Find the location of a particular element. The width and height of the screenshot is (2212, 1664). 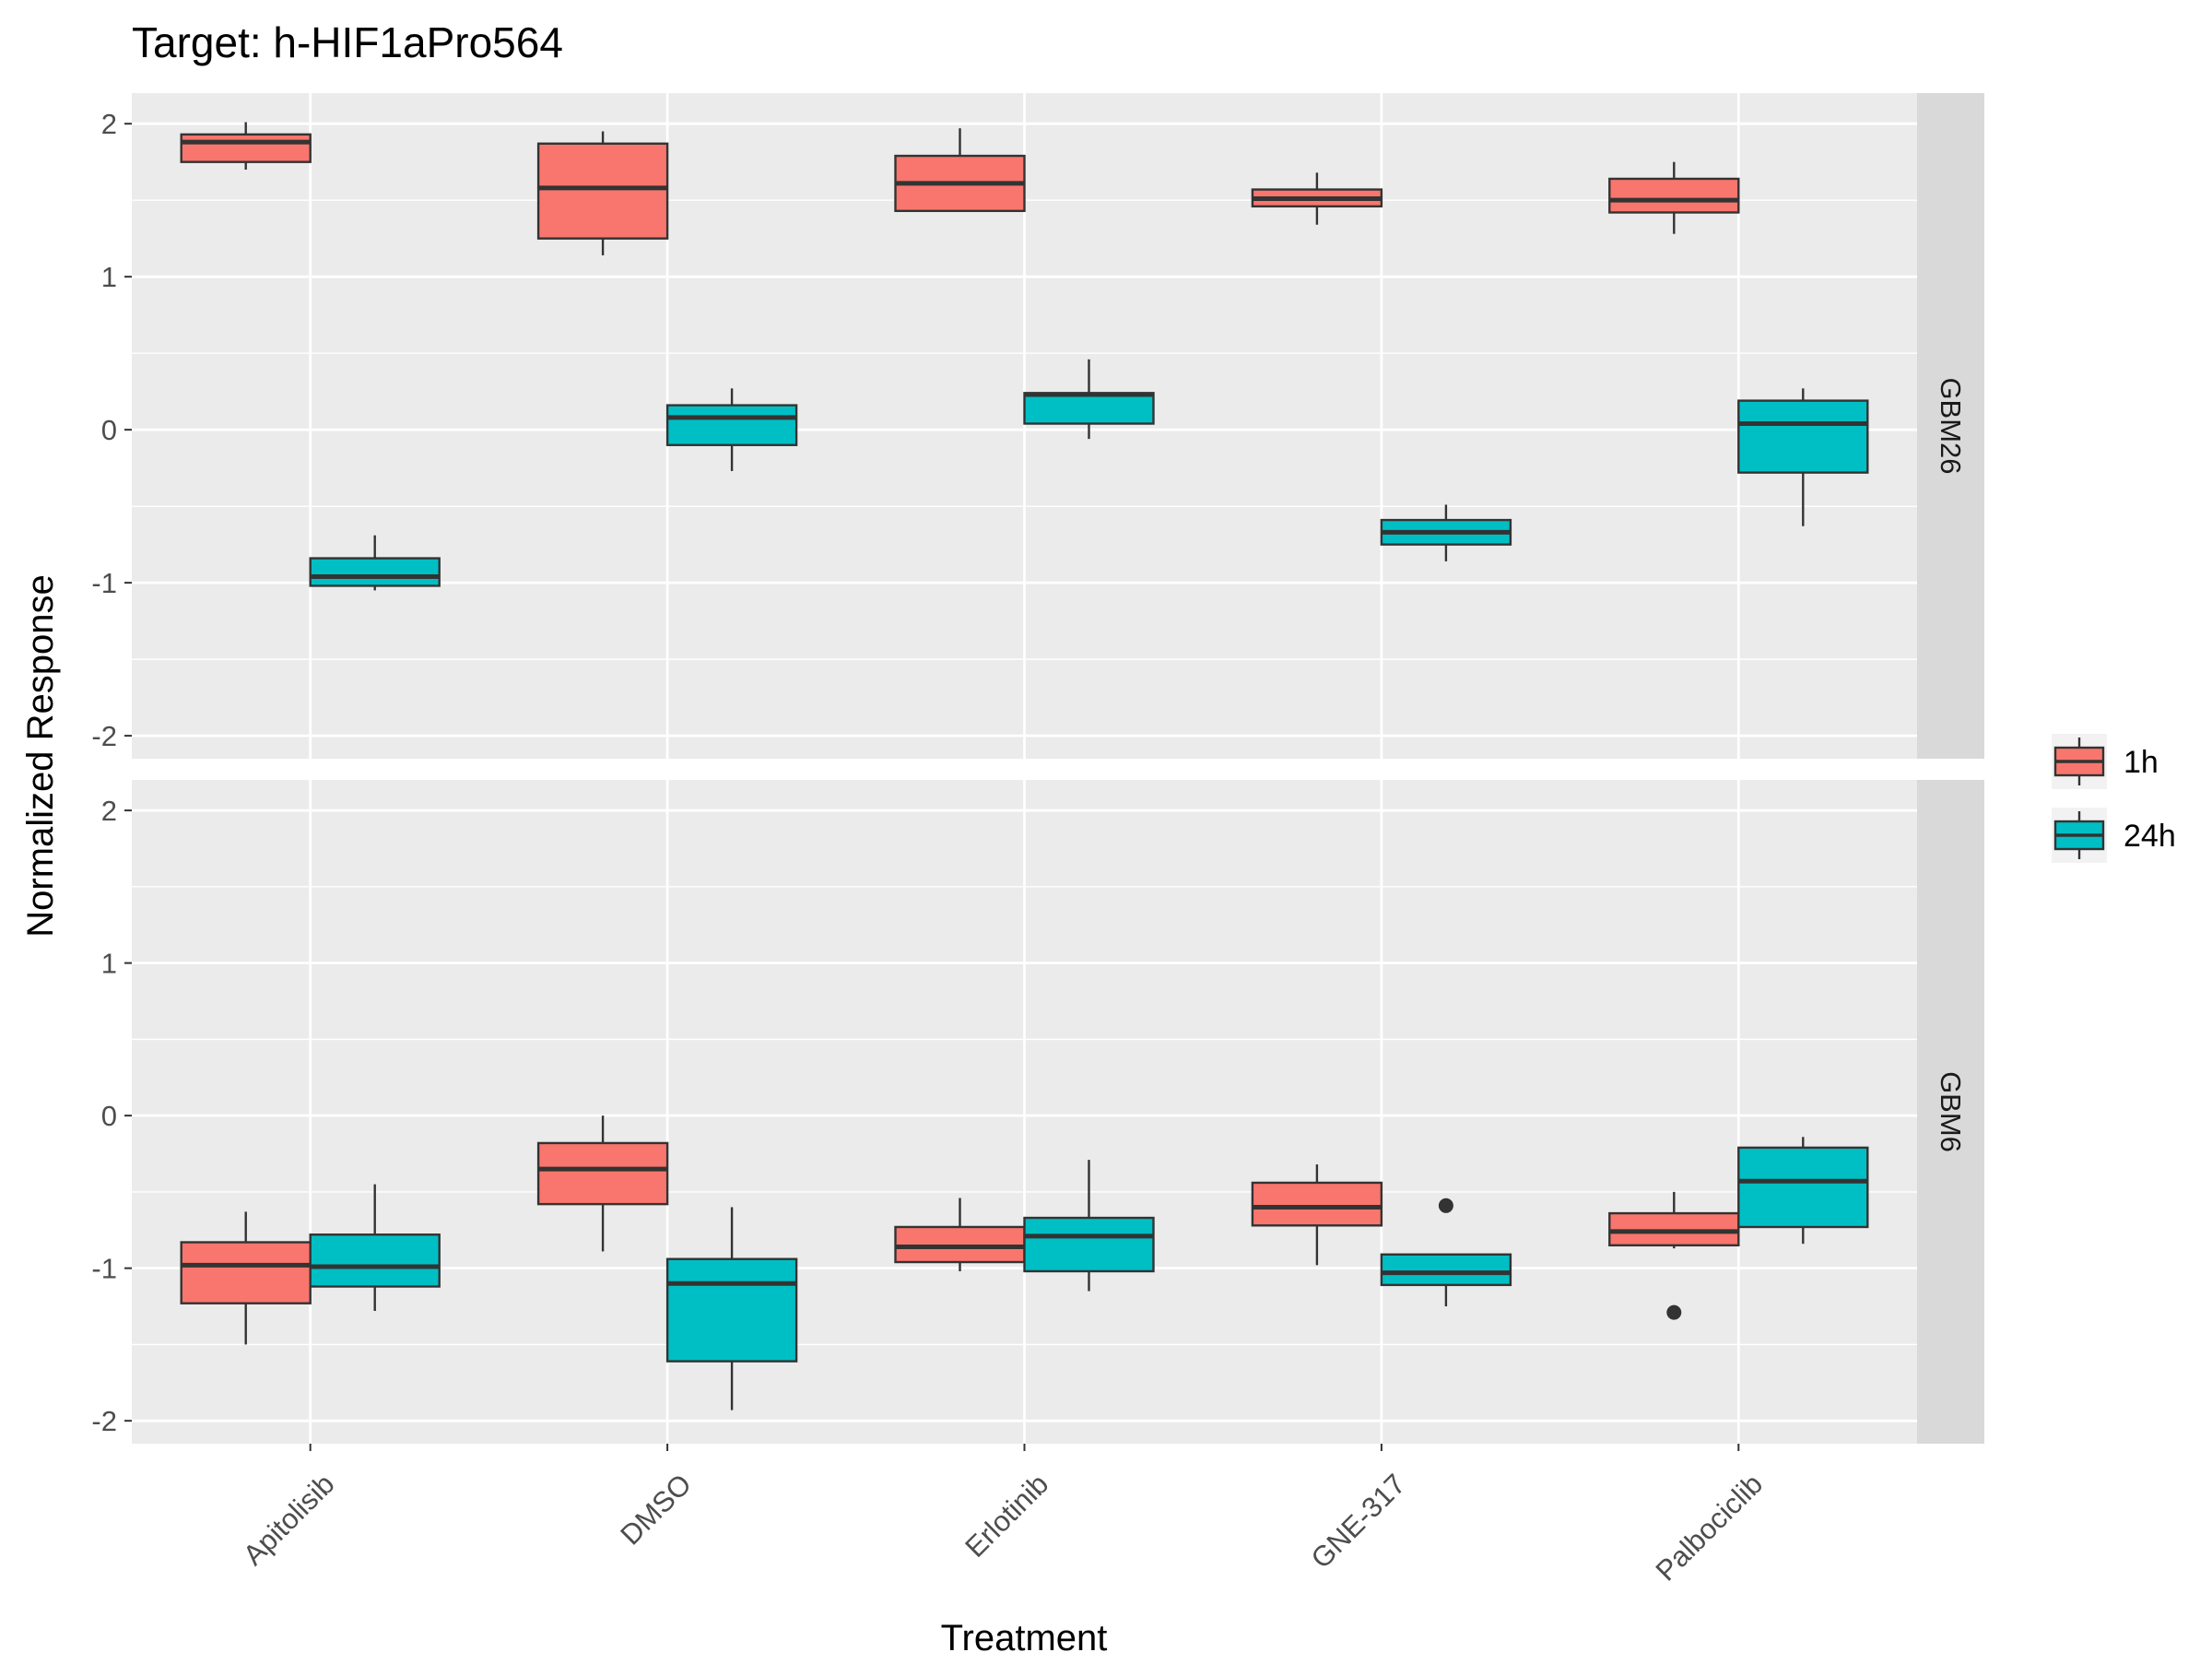

y-axis-title: Normalized Response is located at coordinates (40, 756).